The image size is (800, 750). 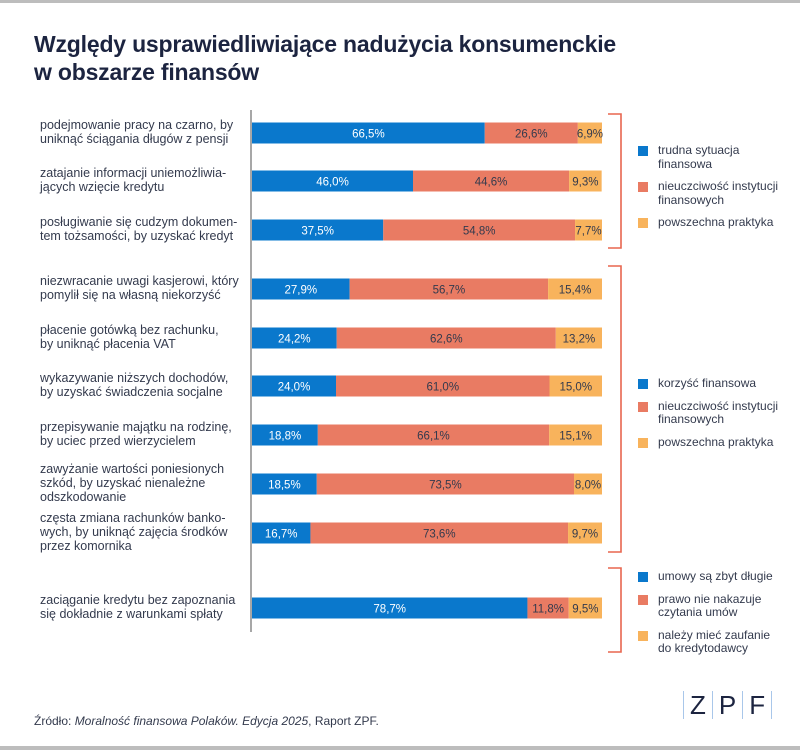 What do you see at coordinates (139, 281) in the screenshot?
I see `category-label-line: niezwracanie uwagi kasjerowi, który` at bounding box center [139, 281].